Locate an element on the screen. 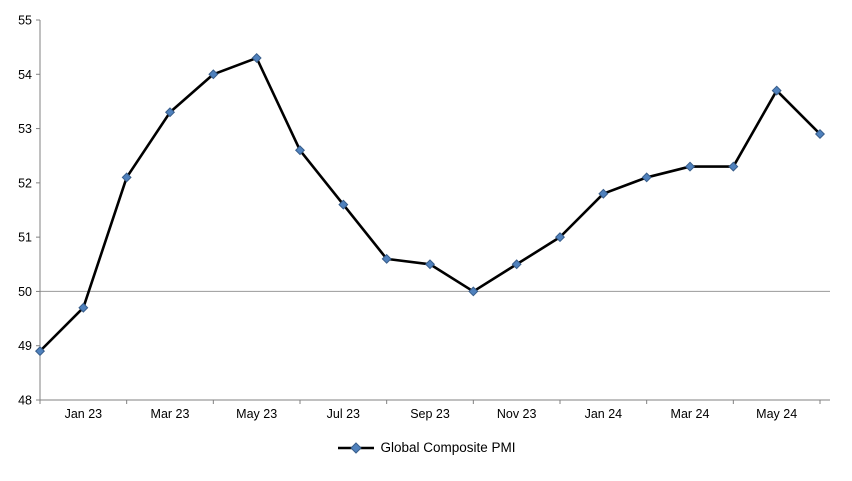 The height and width of the screenshot is (481, 852). x-axis-label: May 23 is located at coordinates (256, 414).